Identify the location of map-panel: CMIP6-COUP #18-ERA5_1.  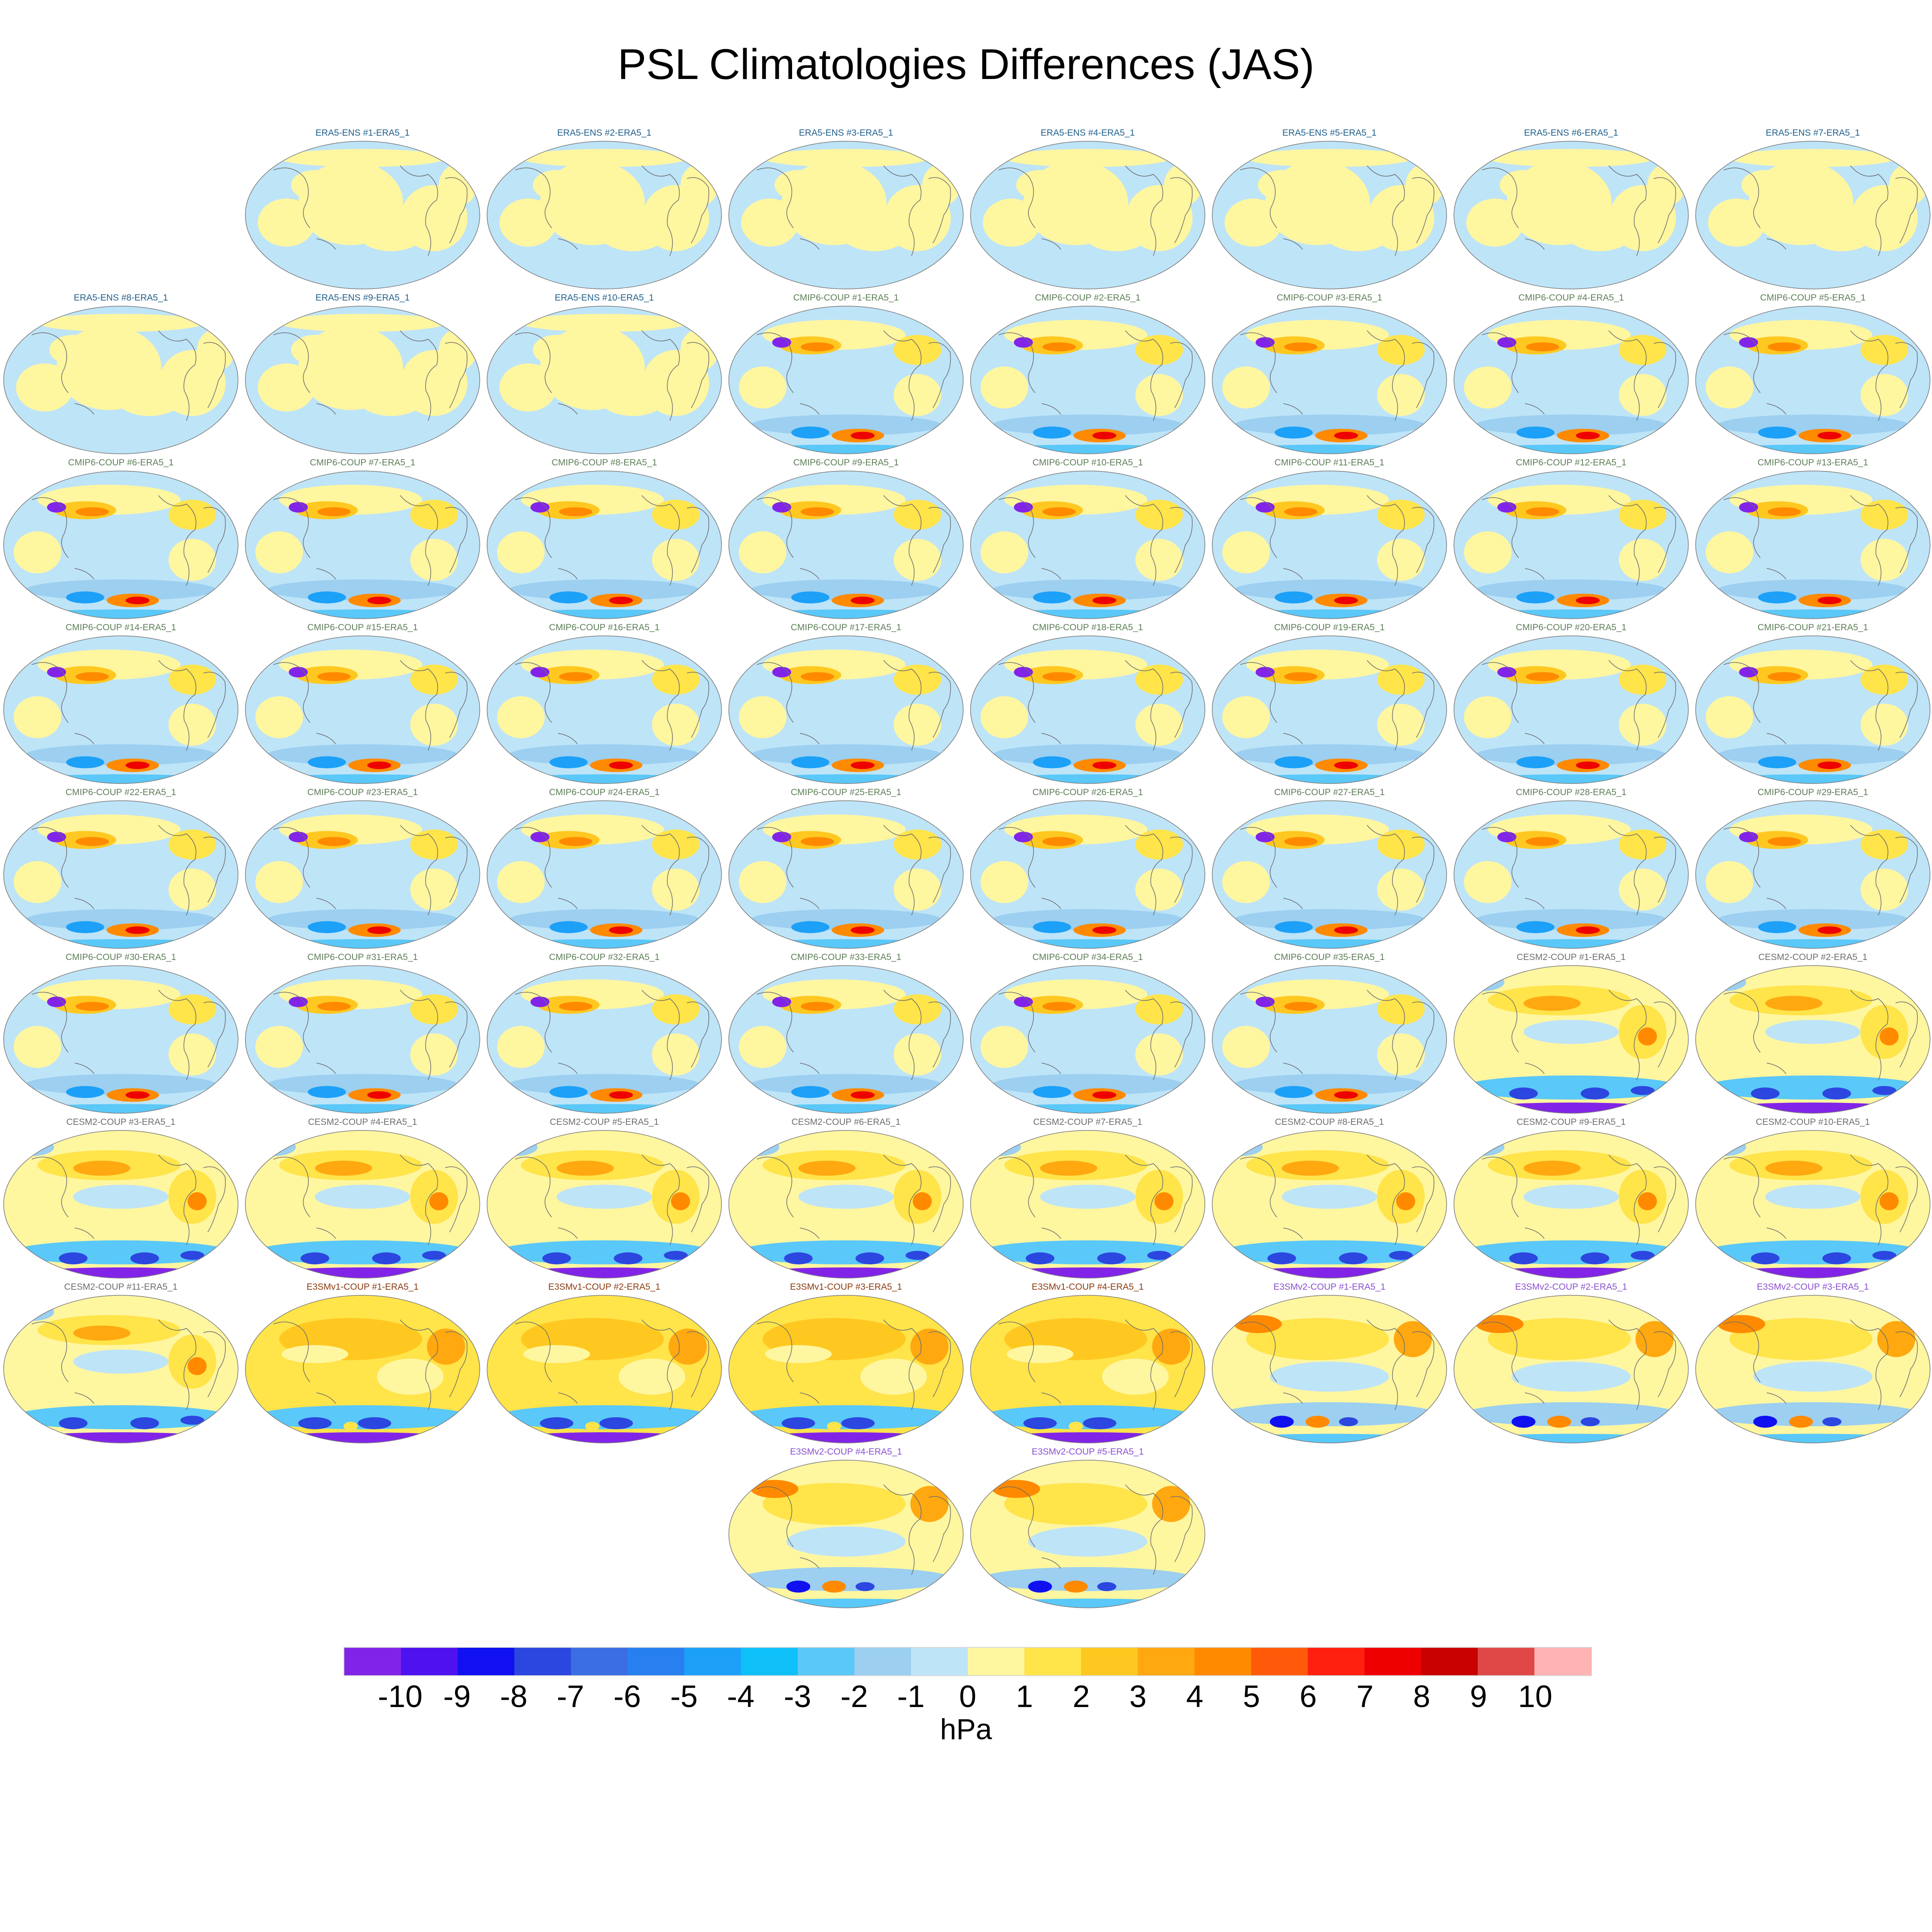
(1088, 705).